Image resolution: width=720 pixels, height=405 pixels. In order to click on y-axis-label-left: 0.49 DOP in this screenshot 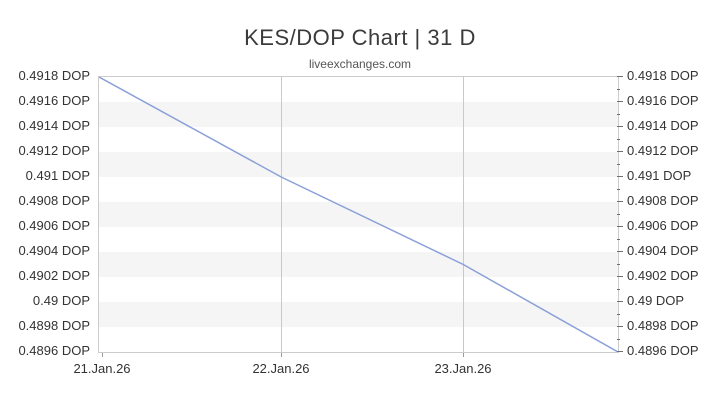, I will do `click(61, 300)`.